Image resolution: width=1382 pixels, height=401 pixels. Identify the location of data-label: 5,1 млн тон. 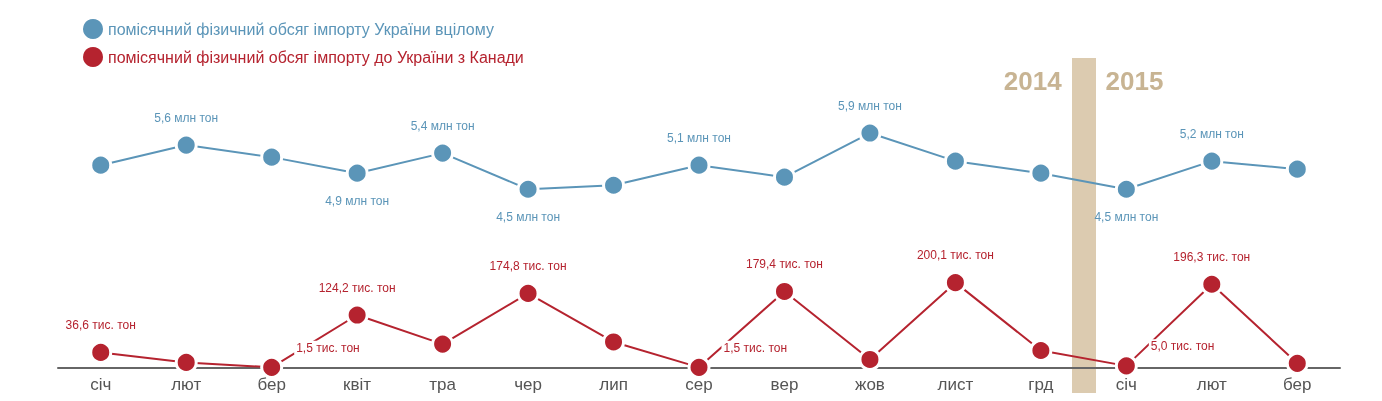
(699, 137).